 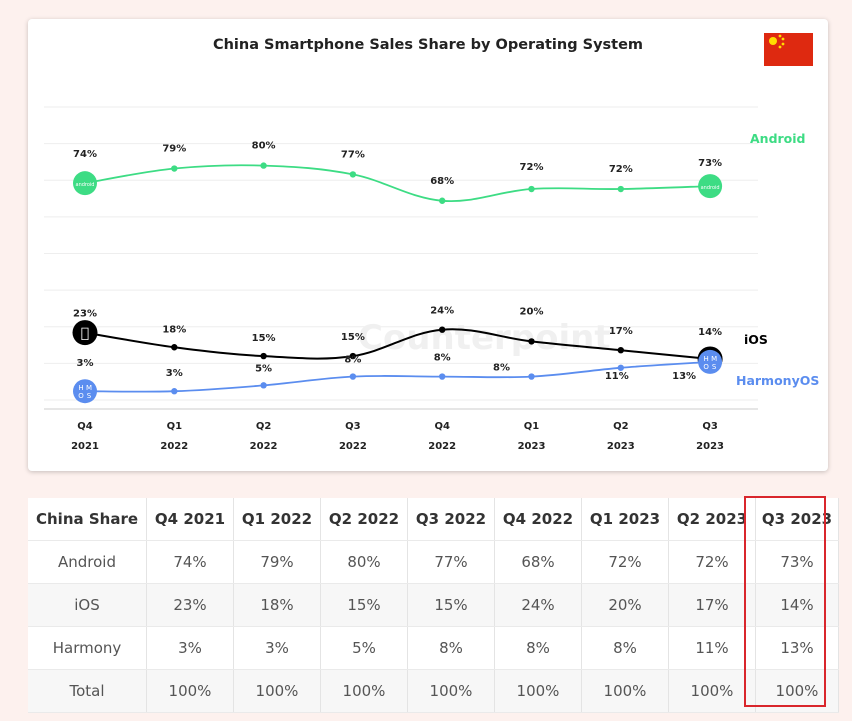 I want to click on data-label: 5%, so click(x=263, y=368).